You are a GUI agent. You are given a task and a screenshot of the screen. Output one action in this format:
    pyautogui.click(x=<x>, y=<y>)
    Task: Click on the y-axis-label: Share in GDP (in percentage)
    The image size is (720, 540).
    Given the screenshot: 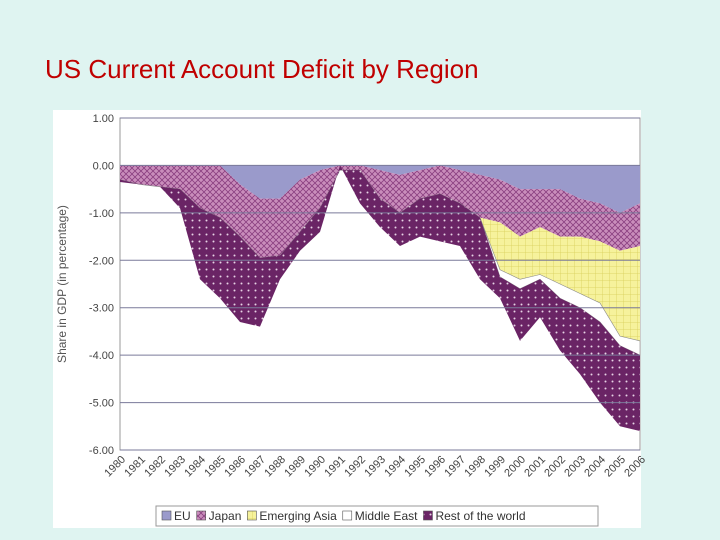 What is the action you would take?
    pyautogui.click(x=62, y=284)
    